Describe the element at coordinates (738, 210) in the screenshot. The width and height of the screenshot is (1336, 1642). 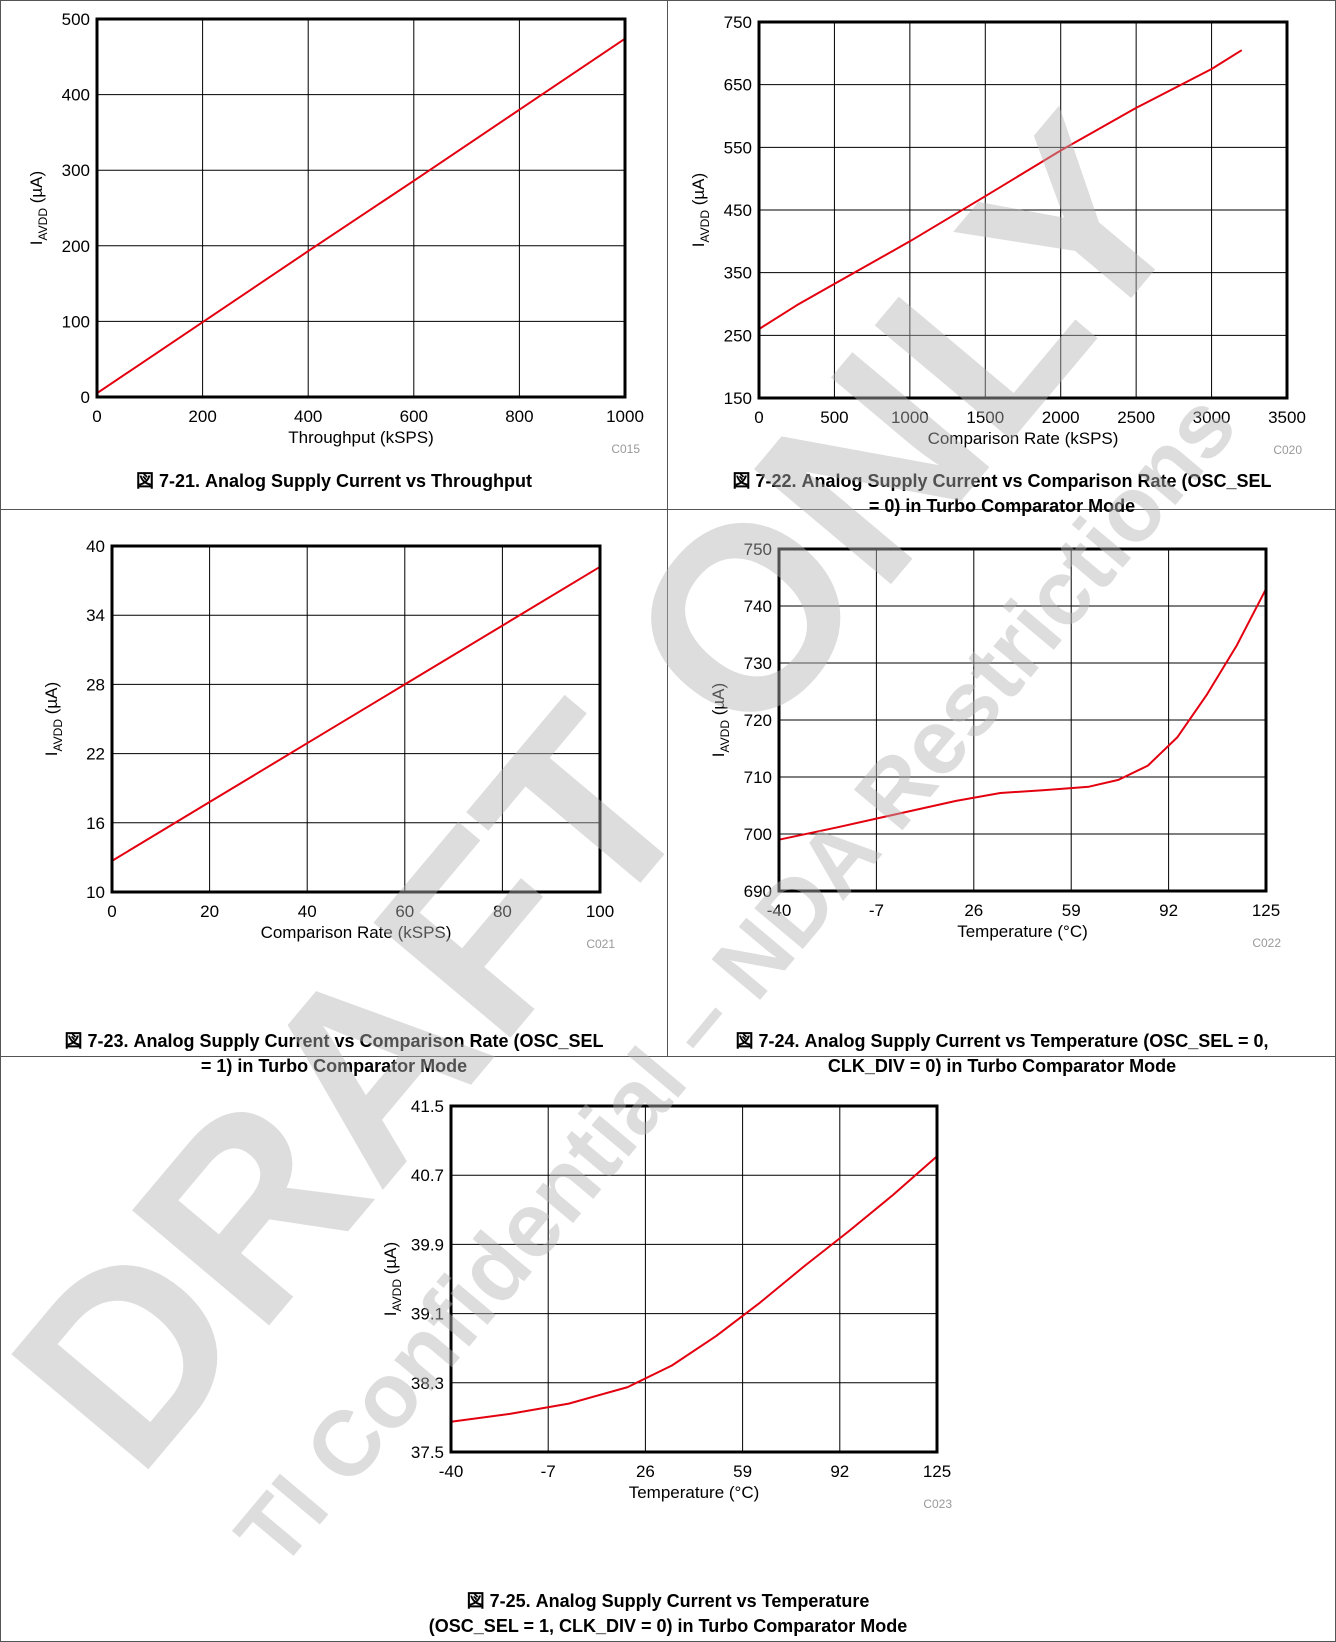
I see `y-tick-label: 450` at that location.